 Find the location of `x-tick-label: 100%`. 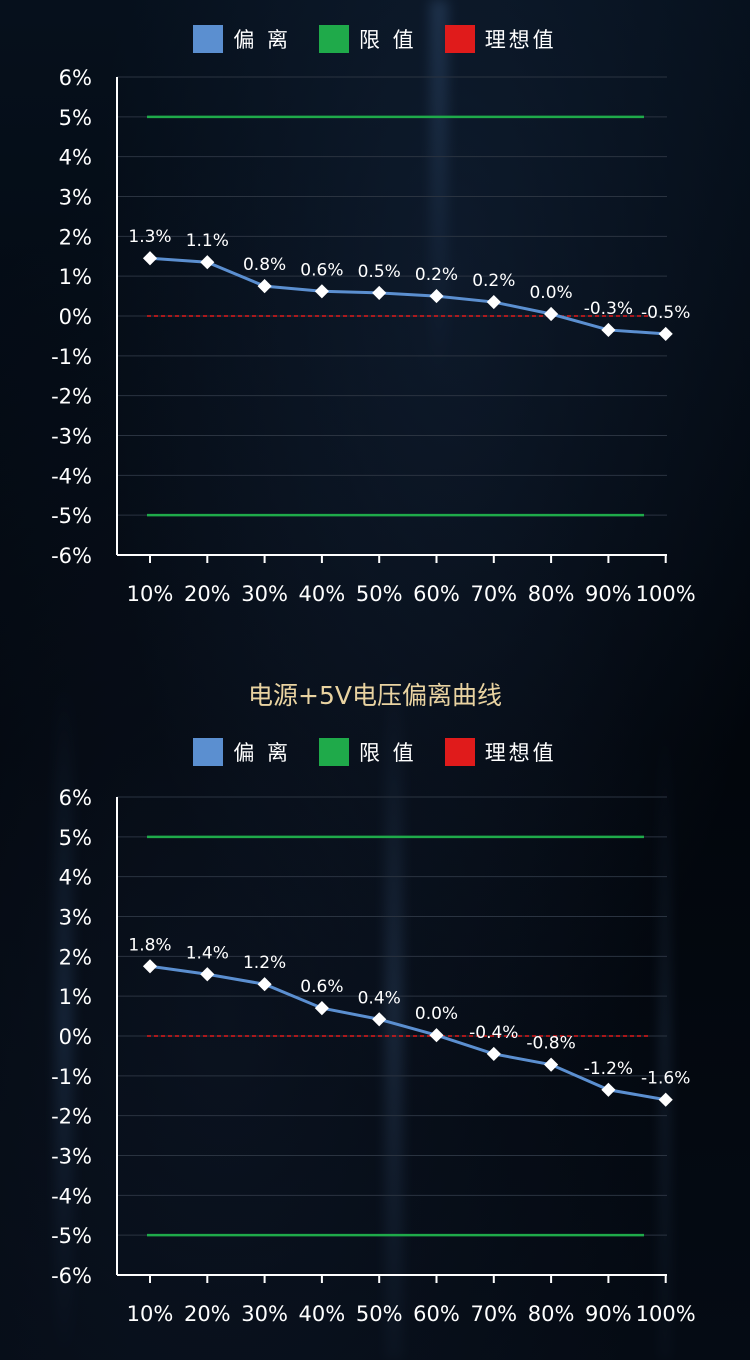

x-tick-label: 100% is located at coordinates (666, 594).